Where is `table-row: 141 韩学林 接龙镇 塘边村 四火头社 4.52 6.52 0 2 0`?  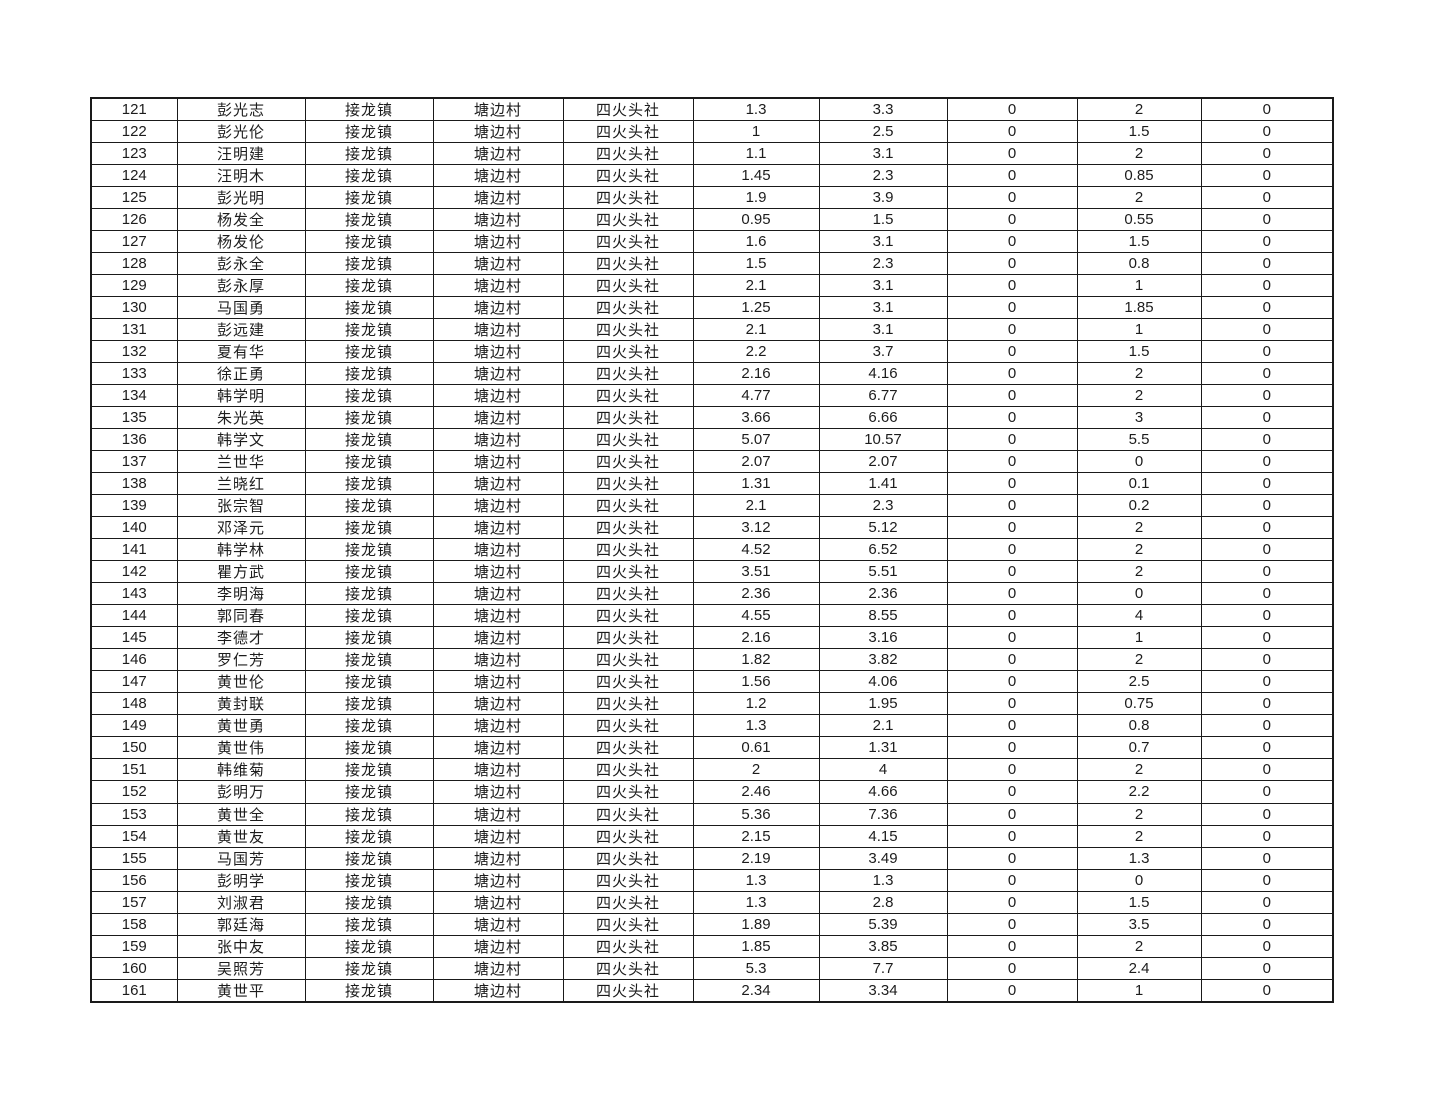
table-row: 141 韩学林 接龙镇 塘边村 四火头社 4.52 6.52 0 2 0 is located at coordinates (712, 550).